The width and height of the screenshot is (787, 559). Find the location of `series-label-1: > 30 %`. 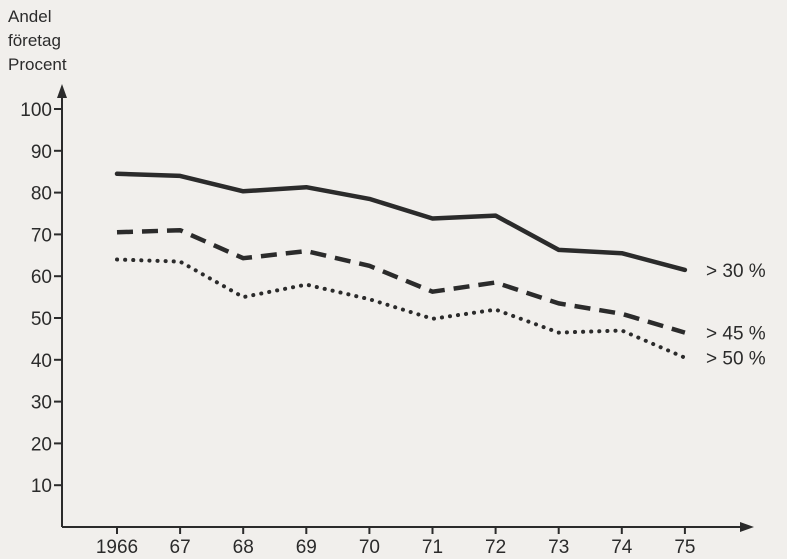

series-label-1: > 30 % is located at coordinates (736, 271).